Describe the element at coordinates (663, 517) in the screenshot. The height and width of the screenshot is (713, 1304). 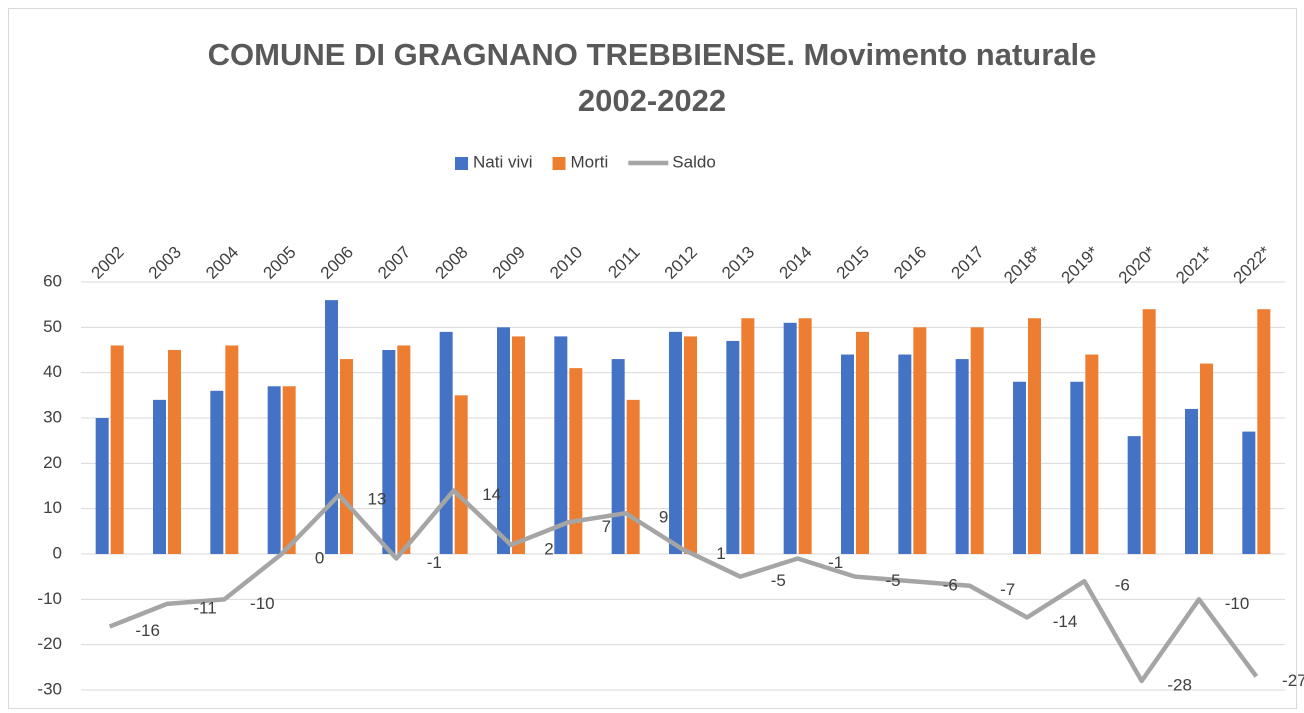
I see `data-label: 9` at that location.